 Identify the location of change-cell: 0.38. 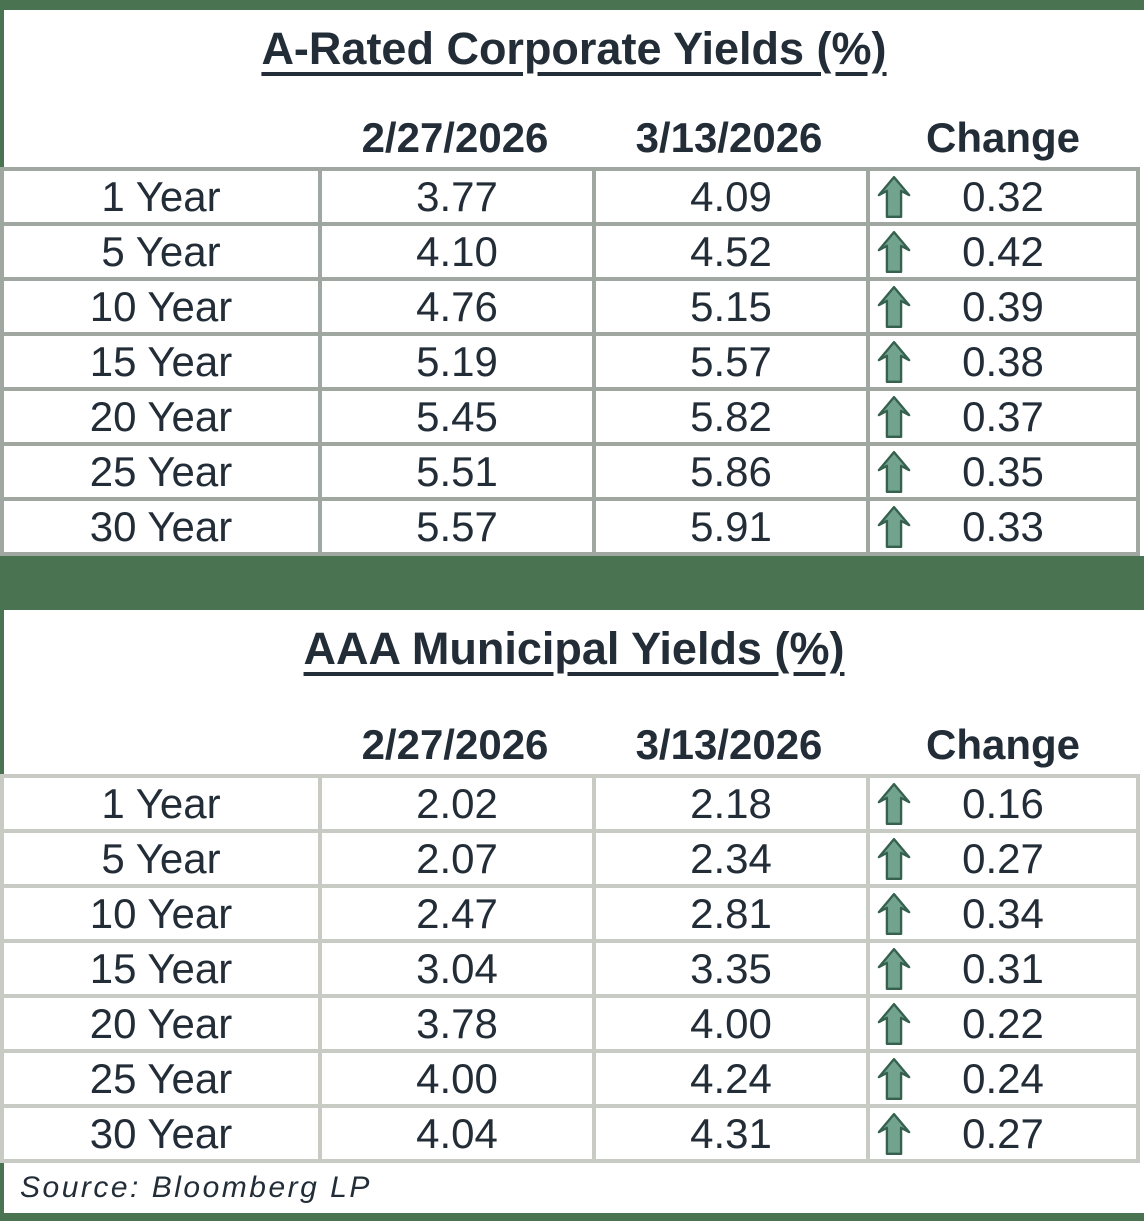
(1003, 361).